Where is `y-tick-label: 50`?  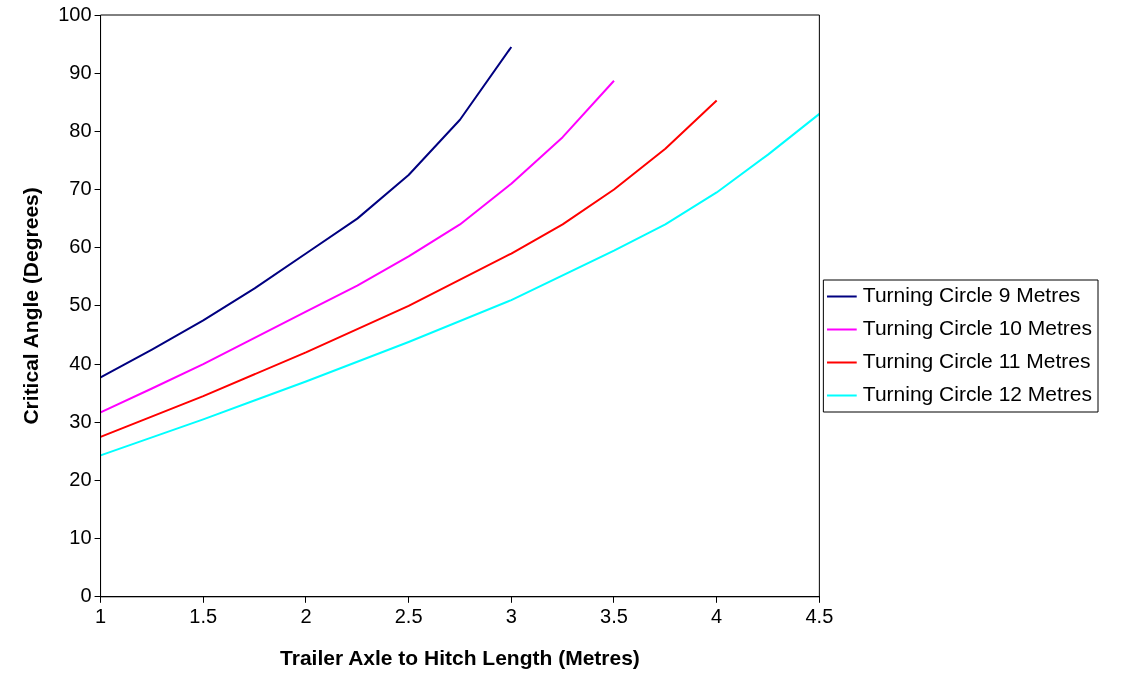
y-tick-label: 50 is located at coordinates (80, 304).